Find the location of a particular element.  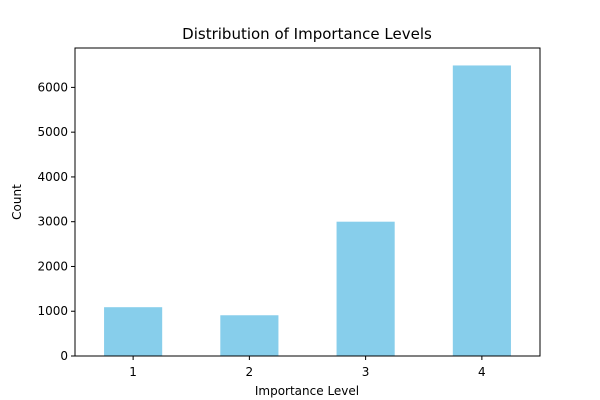

y-tick-label: 6000 is located at coordinates (52, 87).